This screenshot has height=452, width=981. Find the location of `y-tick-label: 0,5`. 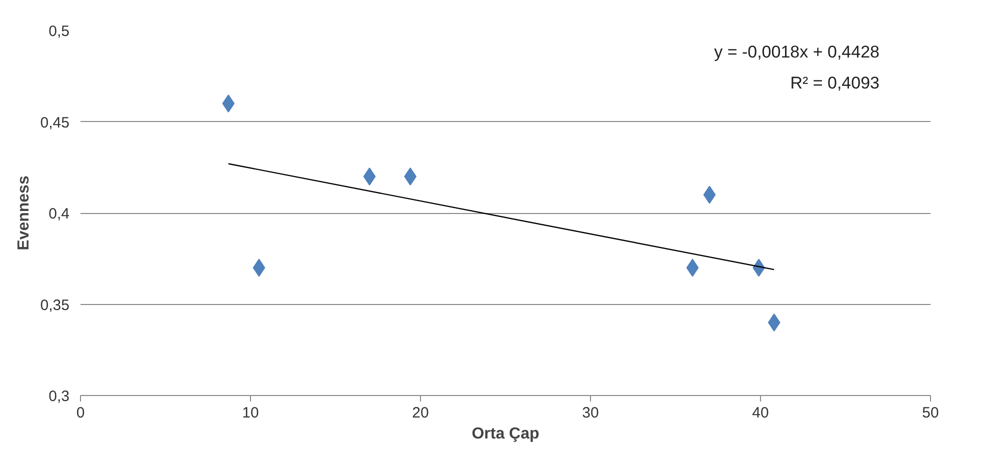

y-tick-label: 0,5 is located at coordinates (59, 31).